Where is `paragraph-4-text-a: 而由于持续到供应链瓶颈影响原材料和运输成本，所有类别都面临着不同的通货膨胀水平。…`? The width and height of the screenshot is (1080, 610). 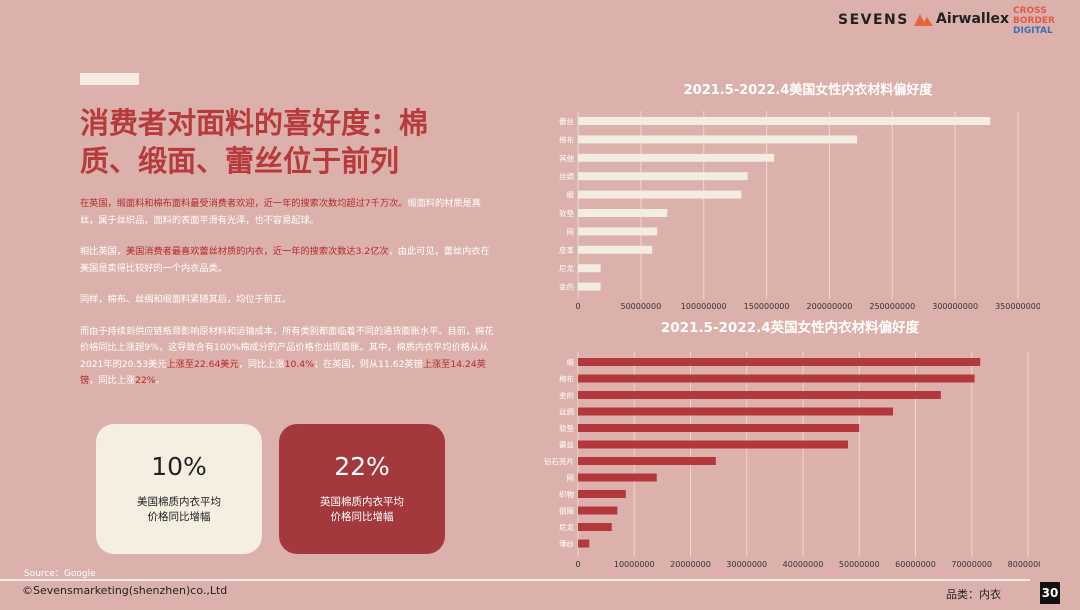 paragraph-4-text-a: 而由于持续到供应链瓶颈影响原材料和运输成本，所有类别都面临着不同的通货膨胀水平。… is located at coordinates (287, 347).